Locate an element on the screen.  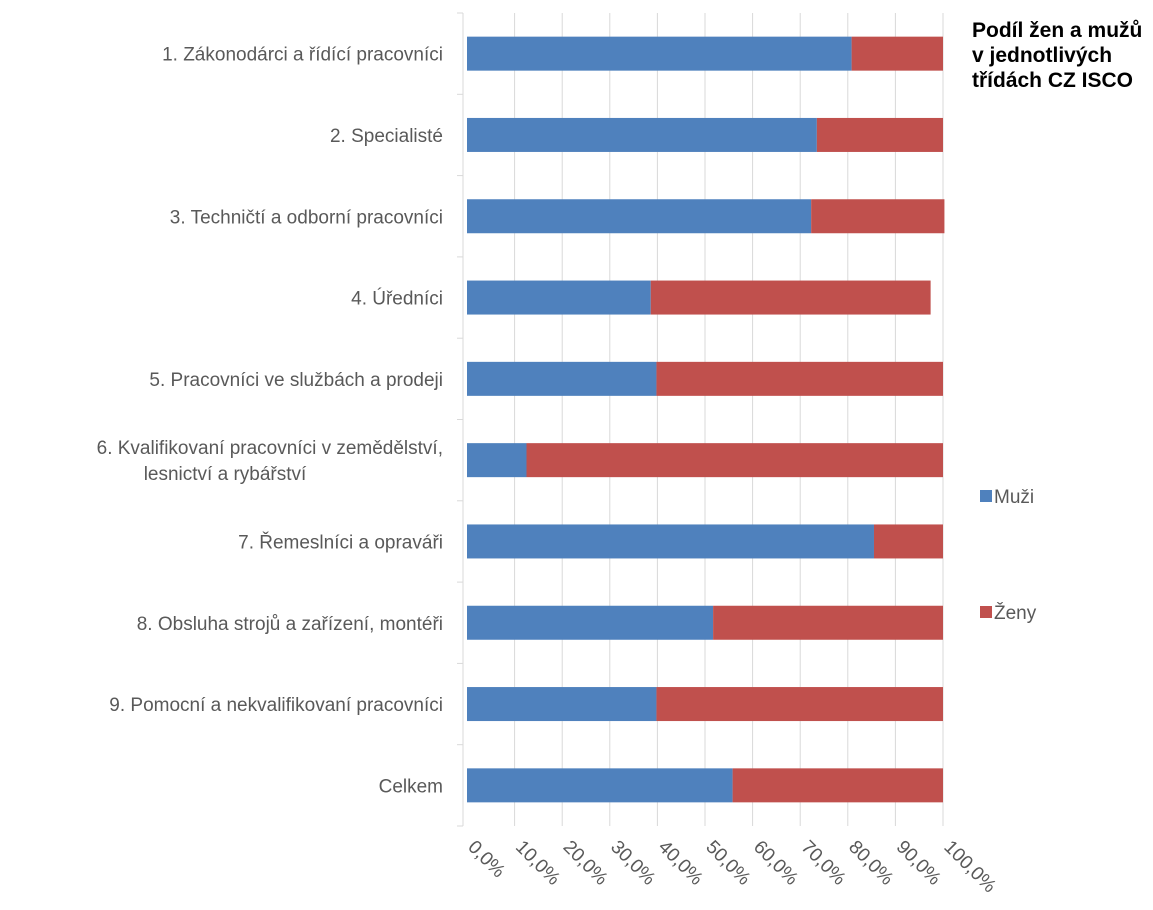
x-tick-label: 90,0% is located at coordinates (918, 863).